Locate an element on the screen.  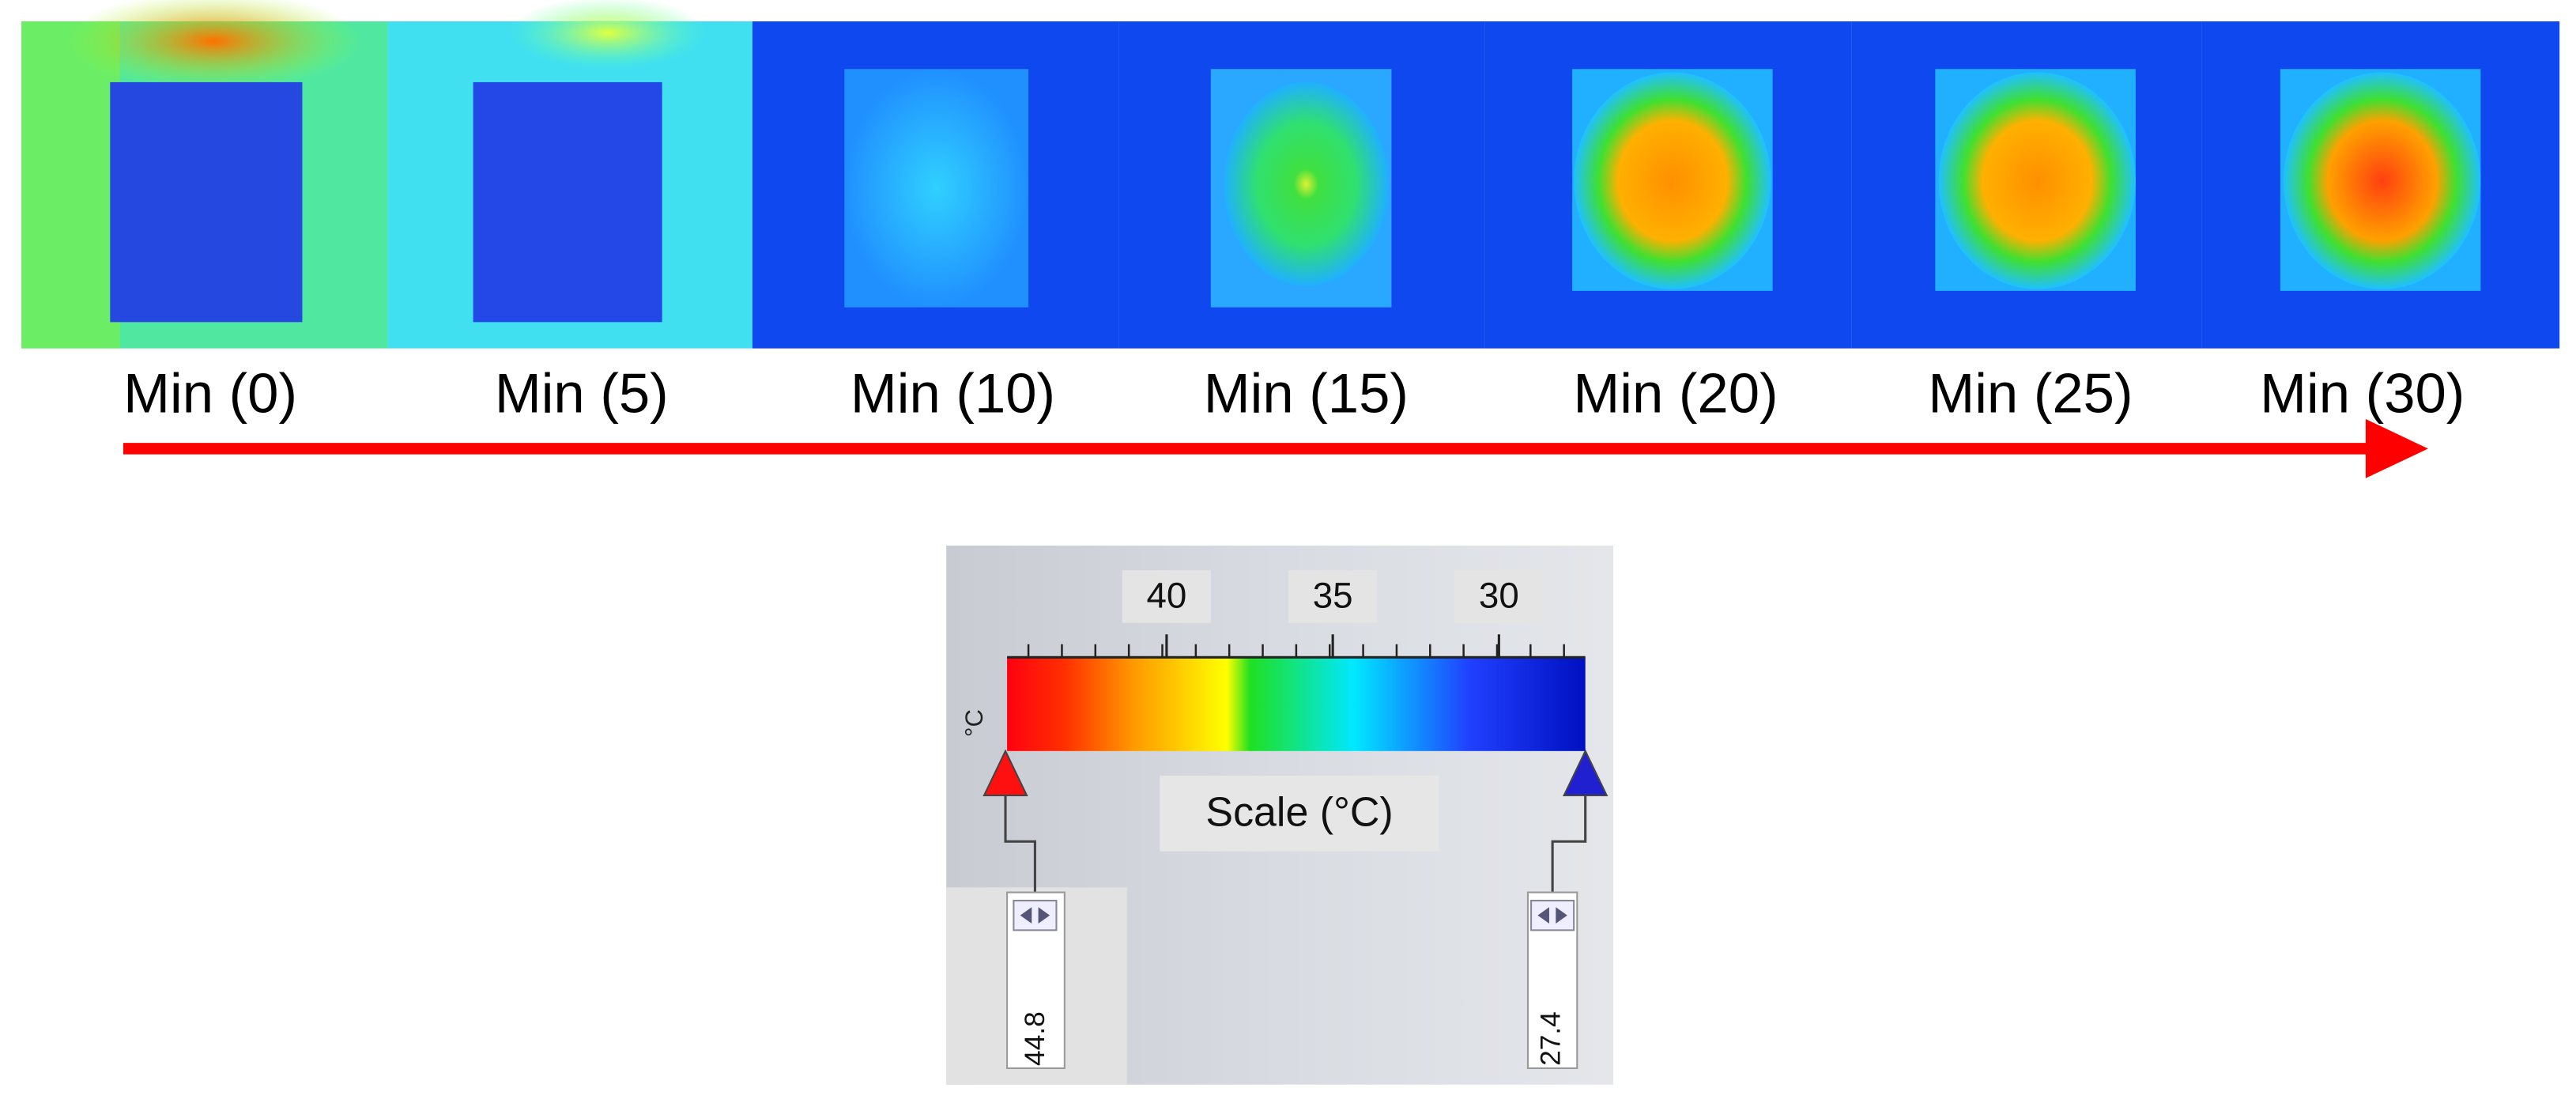
tick-label: 35 is located at coordinates (1333, 596).